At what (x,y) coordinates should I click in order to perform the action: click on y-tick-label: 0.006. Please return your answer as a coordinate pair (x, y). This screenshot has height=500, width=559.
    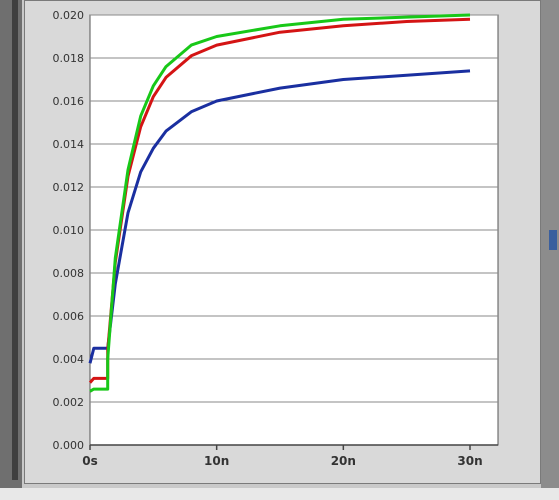
    Looking at the image, I should click on (69, 316).